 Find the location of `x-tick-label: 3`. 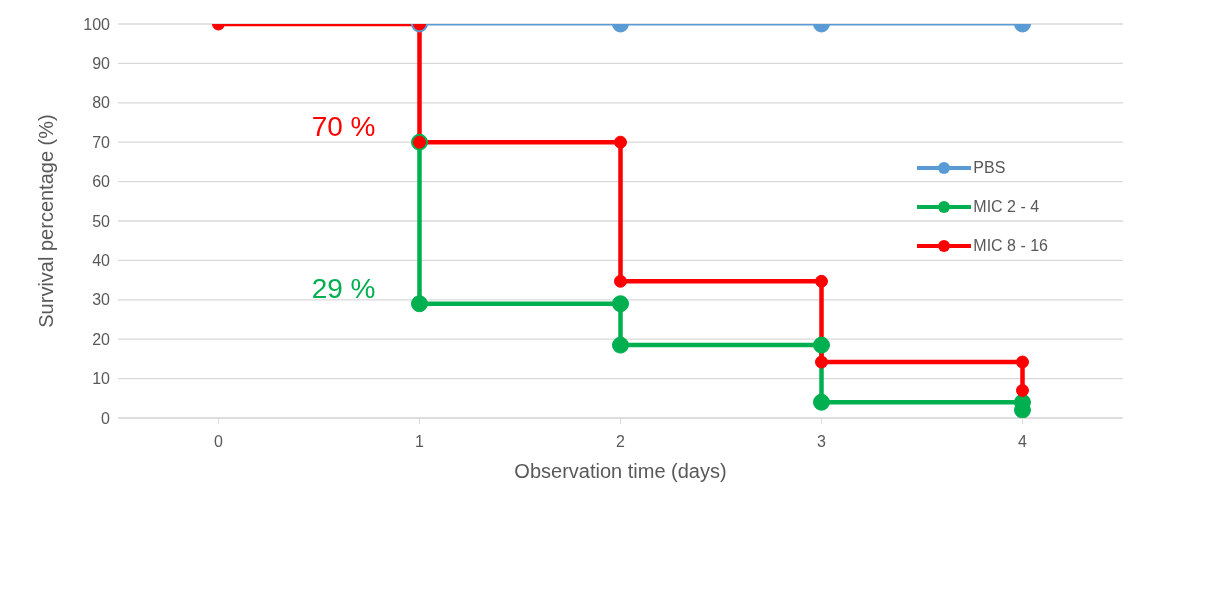

x-tick-label: 3 is located at coordinates (822, 442).